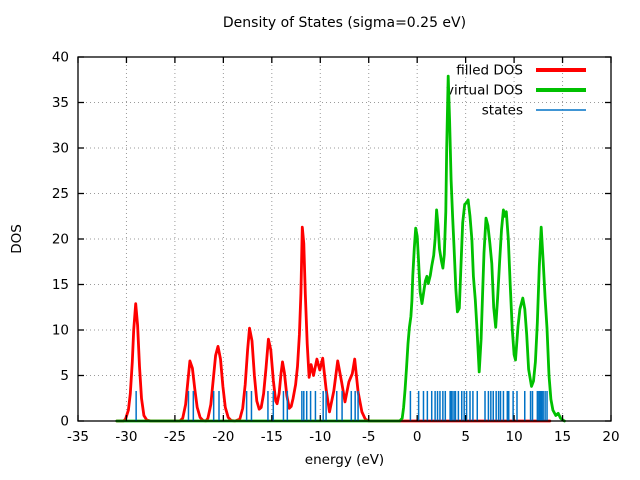 This screenshot has width=640, height=480. I want to click on y-tick-label: 20, so click(60, 240).